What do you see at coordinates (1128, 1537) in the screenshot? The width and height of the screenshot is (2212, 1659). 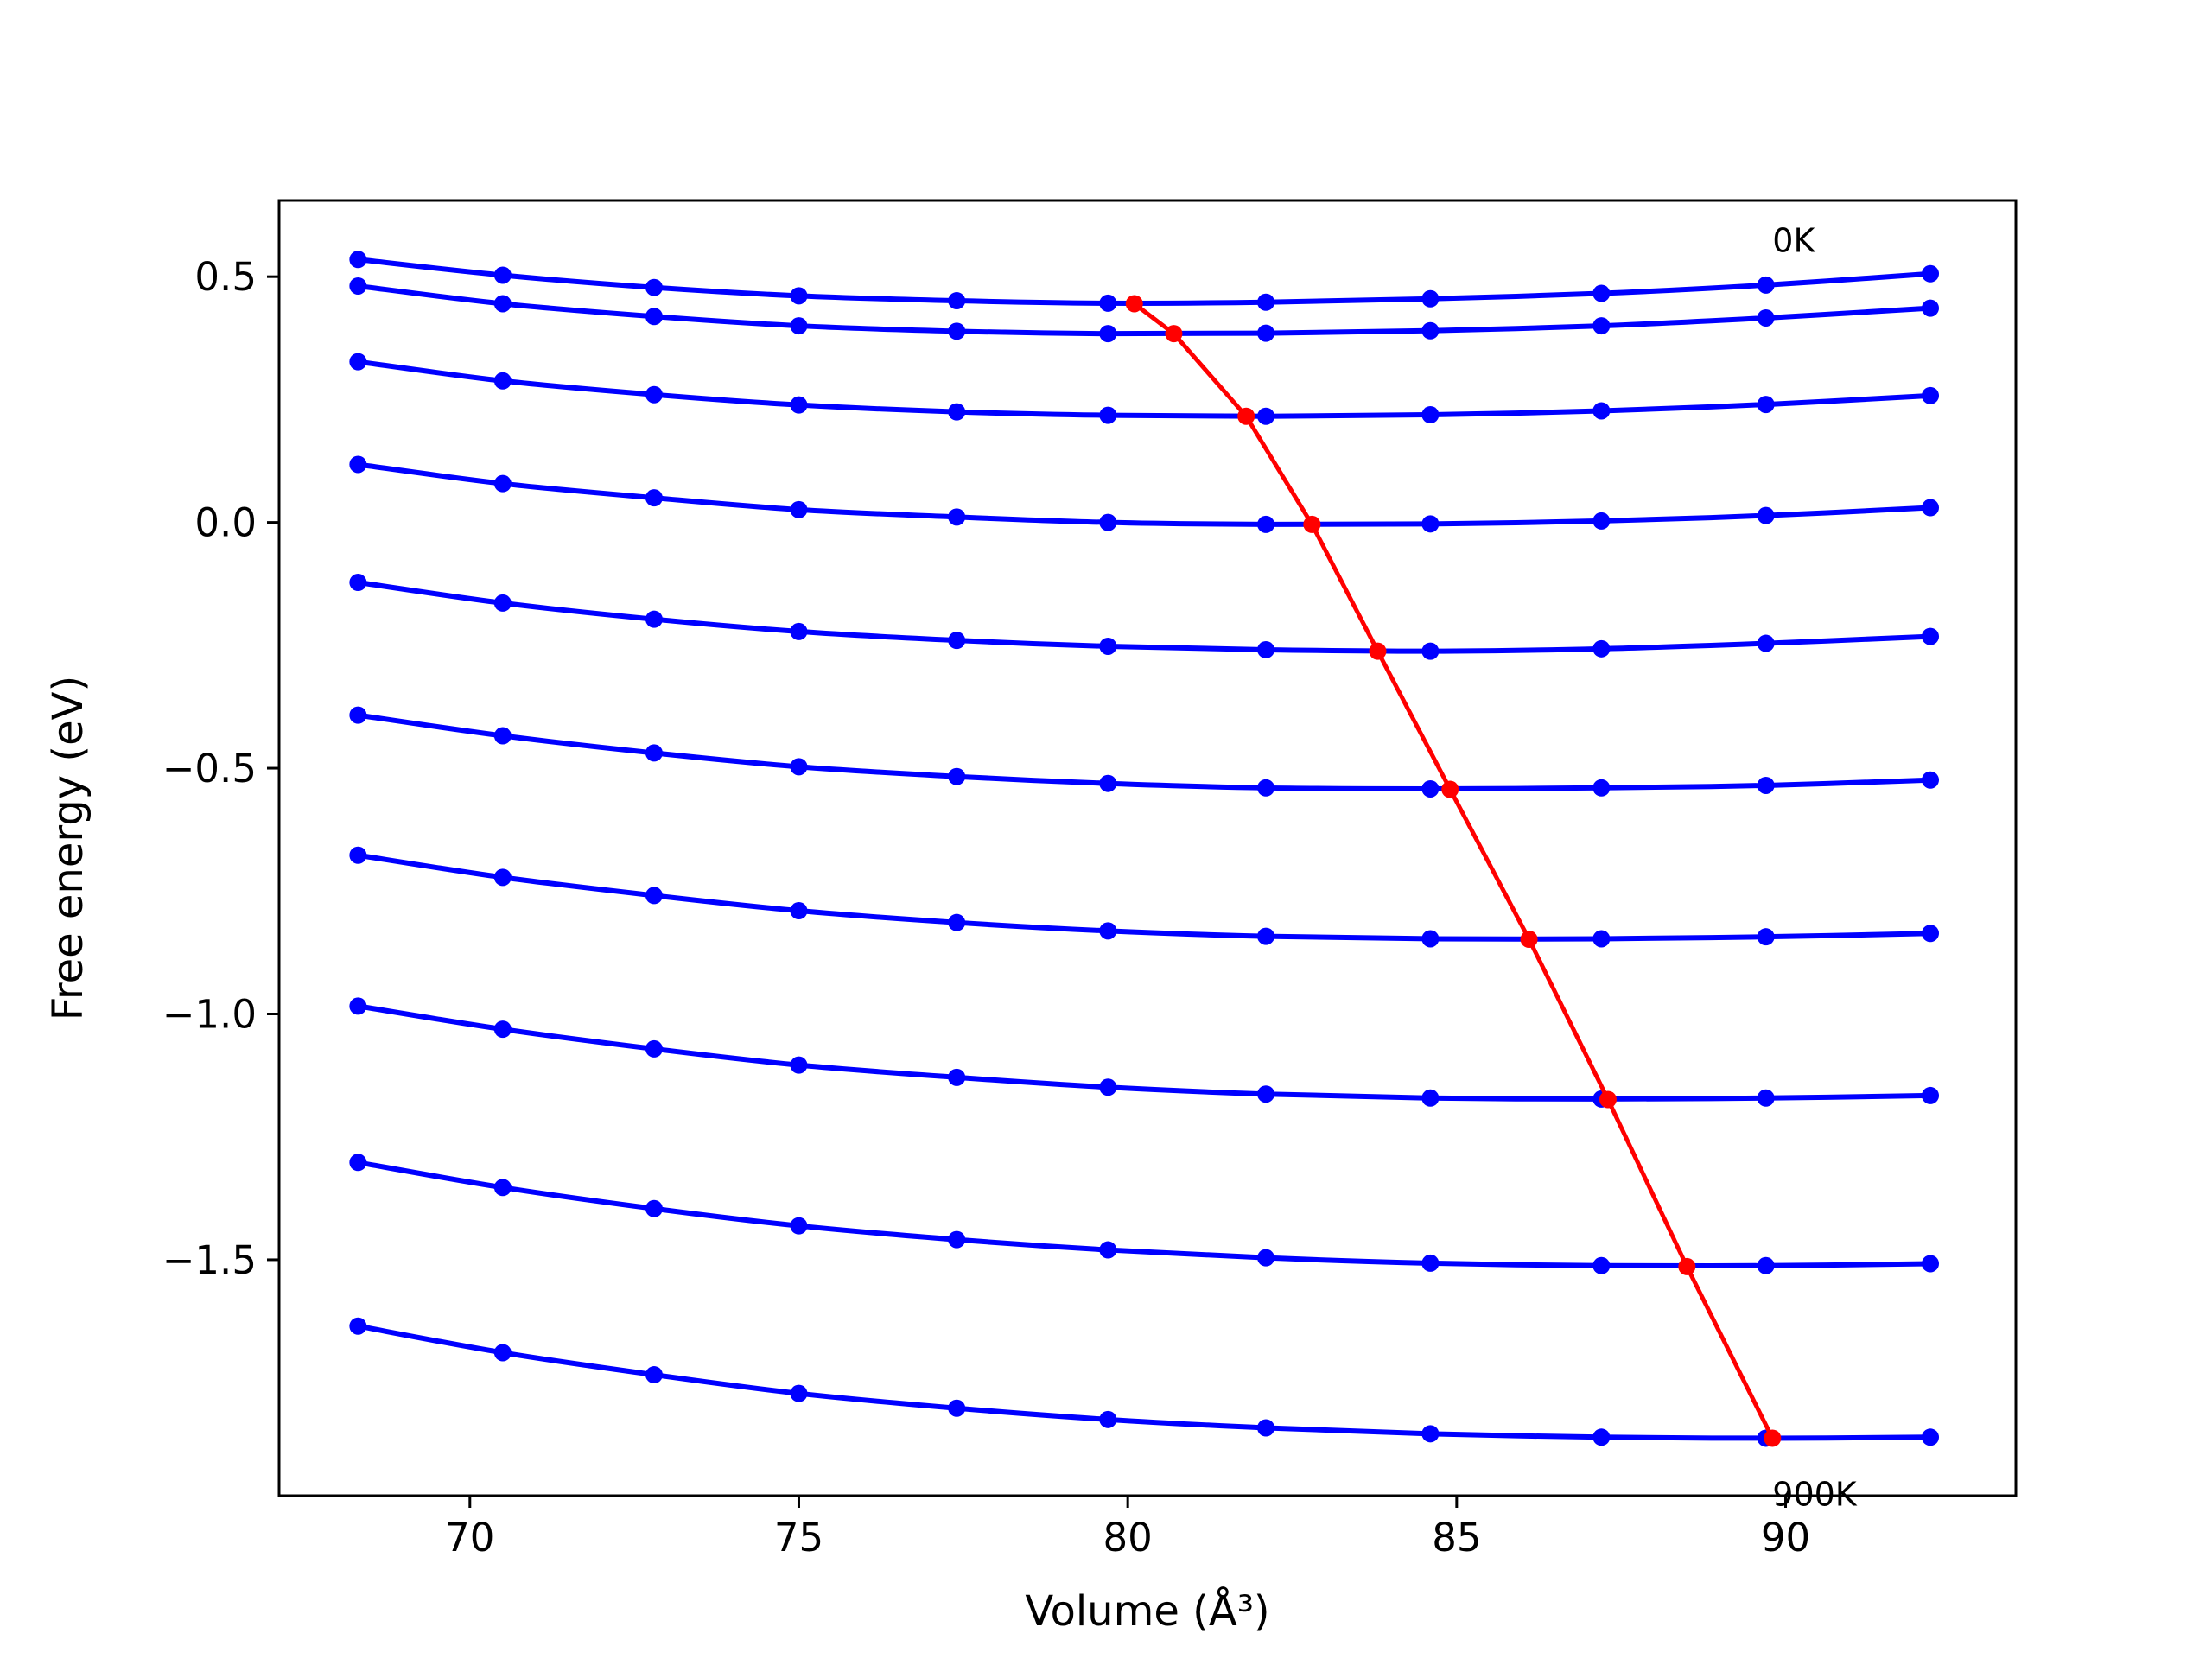 I see `x-tick-label: 80` at bounding box center [1128, 1537].